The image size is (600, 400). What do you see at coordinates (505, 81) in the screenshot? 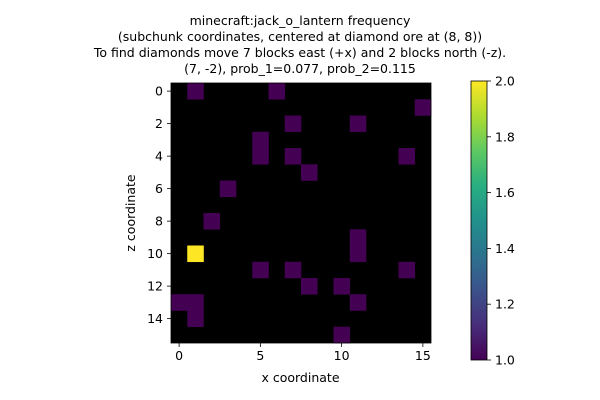
I see `colorbar-tick-label: 2.0` at bounding box center [505, 81].